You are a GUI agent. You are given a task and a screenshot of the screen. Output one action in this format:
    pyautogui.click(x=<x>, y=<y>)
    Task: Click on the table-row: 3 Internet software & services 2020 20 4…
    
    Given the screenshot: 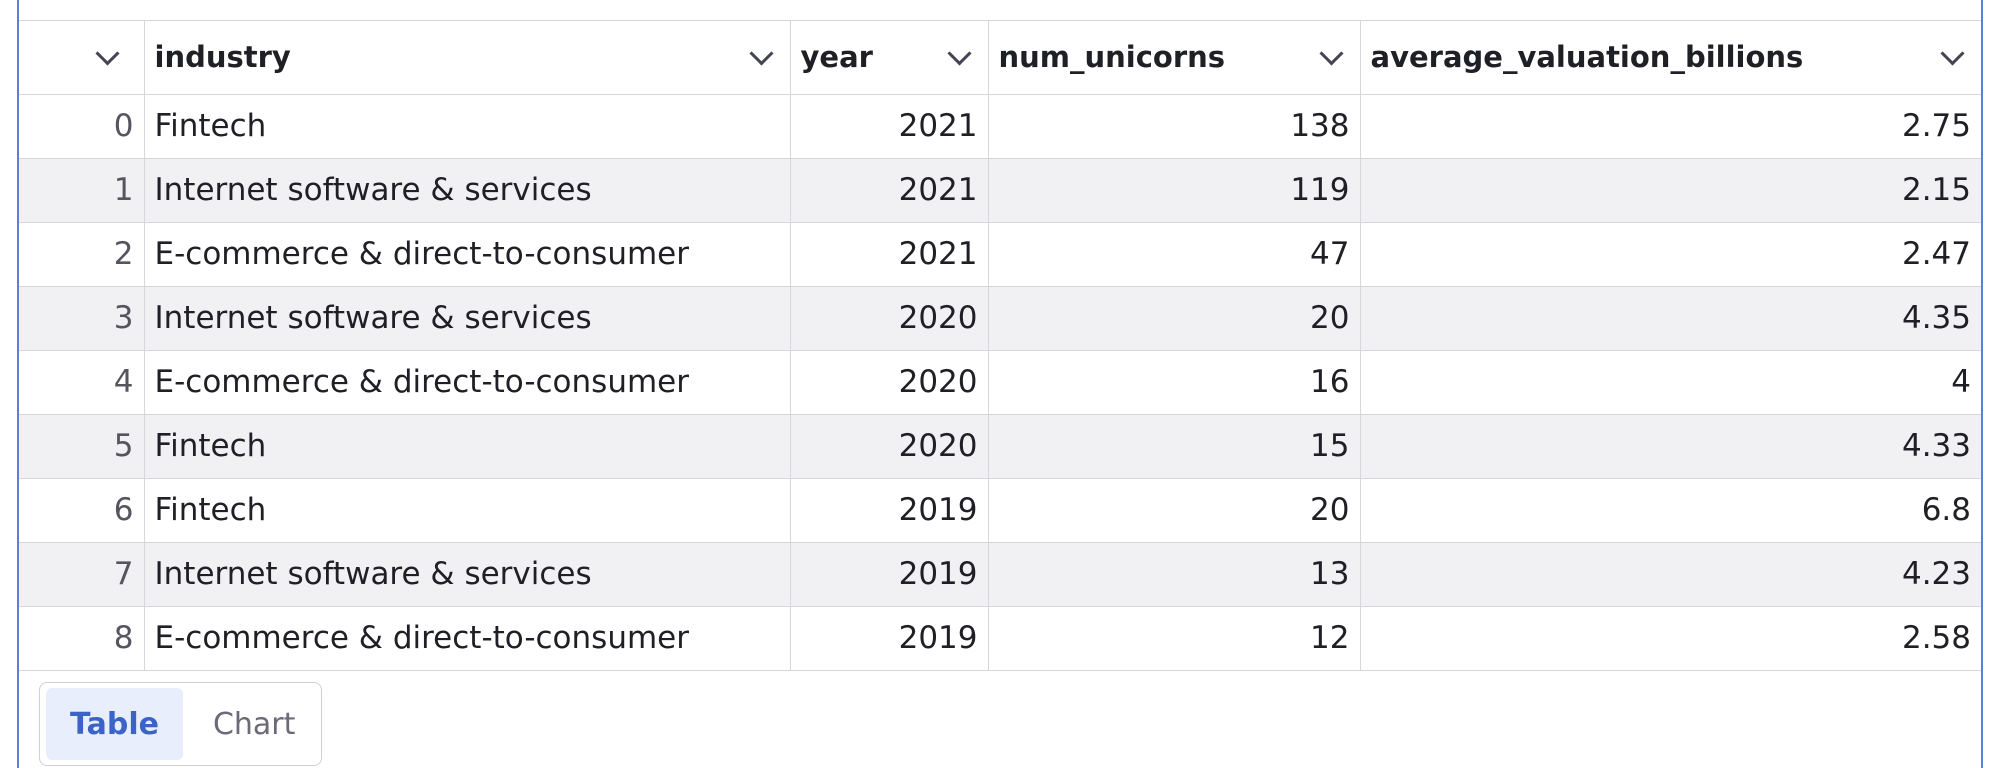 What is the action you would take?
    pyautogui.click(x=1000, y=318)
    